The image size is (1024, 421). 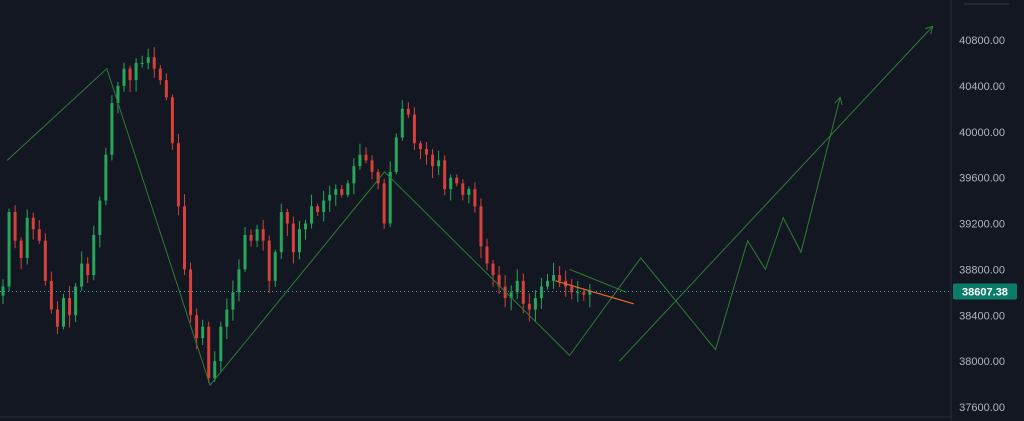 I want to click on y-tick-label: 39200.00, so click(x=982, y=225).